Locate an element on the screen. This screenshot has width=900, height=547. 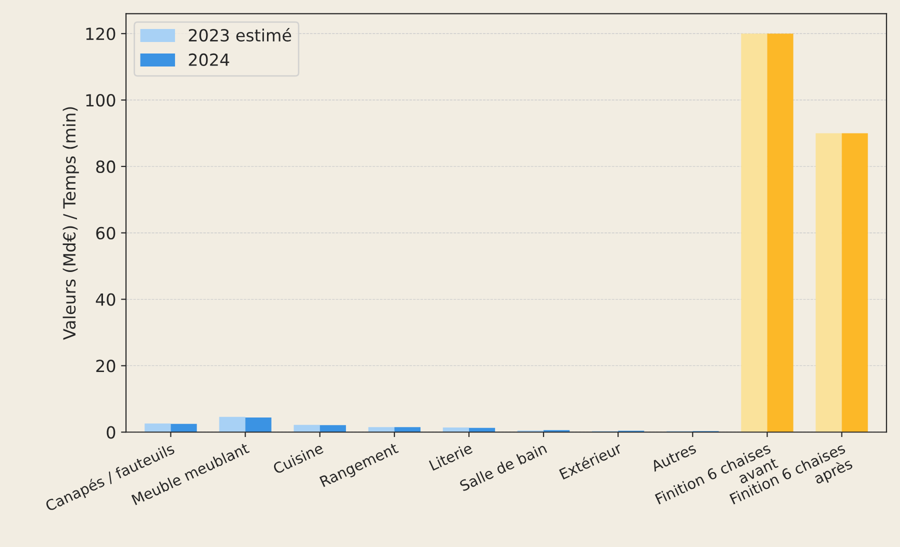
y-tick-label: 0 is located at coordinates (111, 432).